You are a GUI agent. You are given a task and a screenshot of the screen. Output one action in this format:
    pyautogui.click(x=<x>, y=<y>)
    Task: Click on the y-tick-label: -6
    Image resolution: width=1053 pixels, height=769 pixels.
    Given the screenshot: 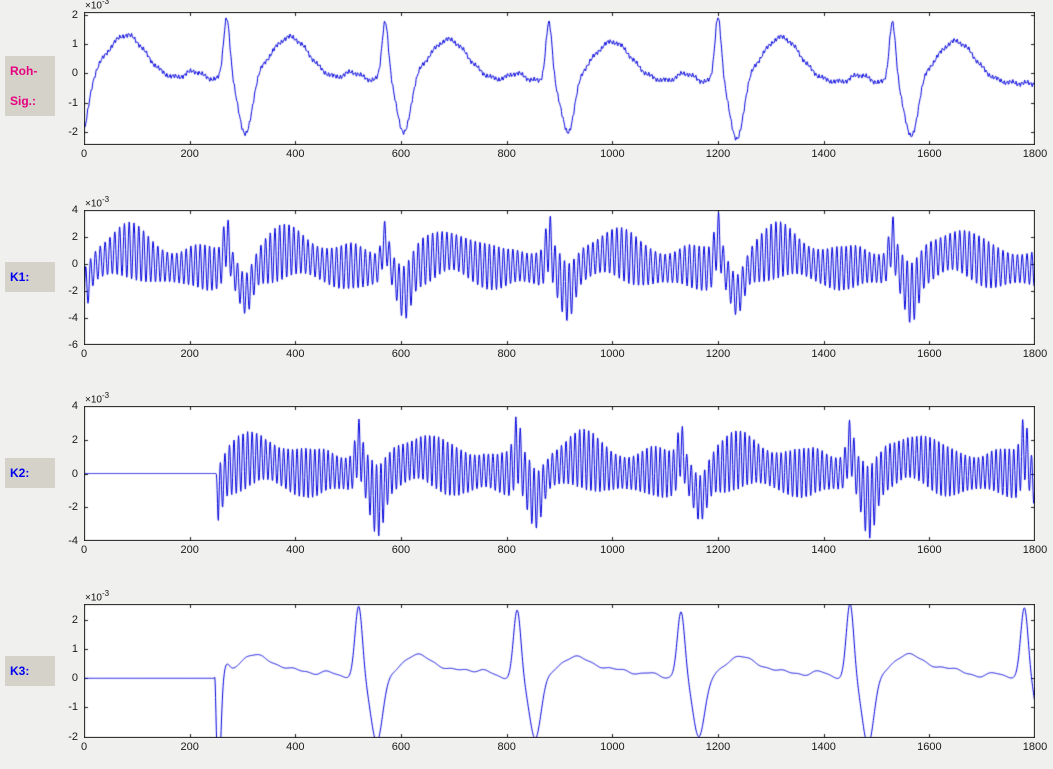 What is the action you would take?
    pyautogui.click(x=73, y=345)
    